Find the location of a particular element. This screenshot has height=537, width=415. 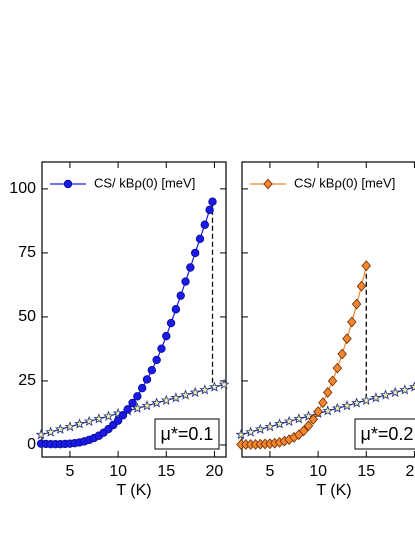

y-tick-label: 100 is located at coordinates (22, 188).